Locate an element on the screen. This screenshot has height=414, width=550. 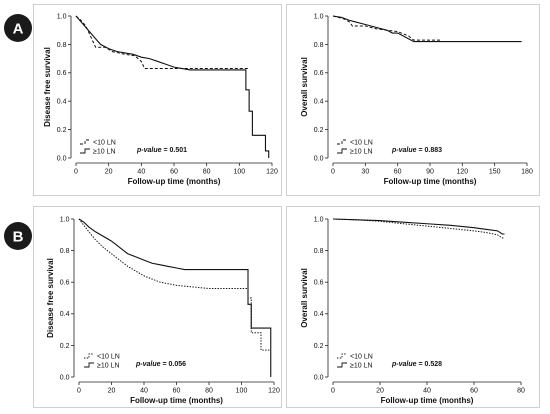
p-value-annotation: p-value = 0.528 is located at coordinates (416, 364).